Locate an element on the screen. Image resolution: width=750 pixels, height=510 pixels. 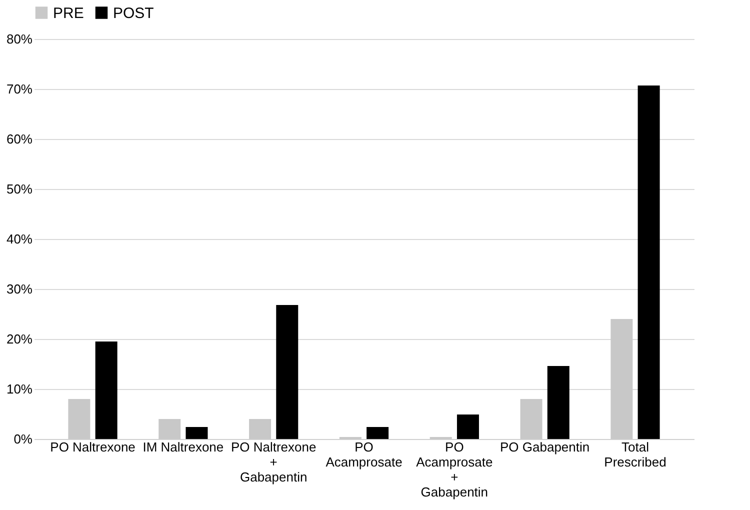
y-tick-label: 60% is located at coordinates (19, 139).